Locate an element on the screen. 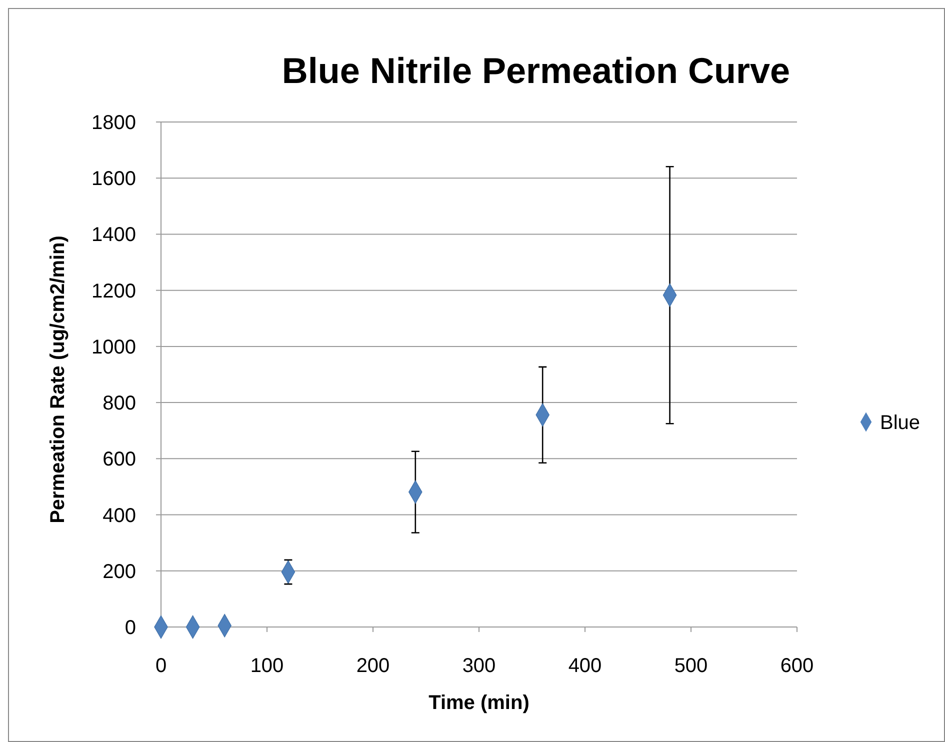 This screenshot has height=742, width=945. x-tick-label: 100 is located at coordinates (267, 666).